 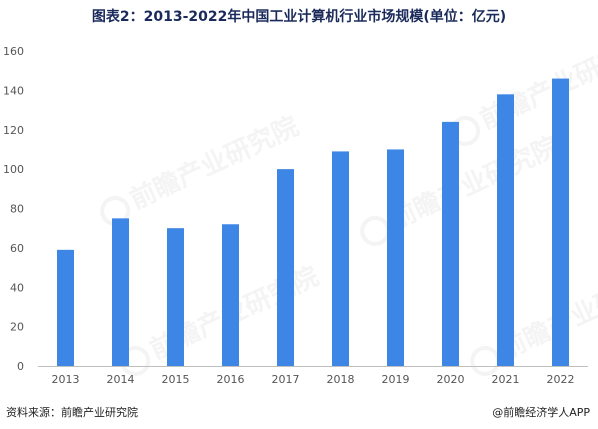 I want to click on x-tick-label: 2022, so click(x=561, y=379).